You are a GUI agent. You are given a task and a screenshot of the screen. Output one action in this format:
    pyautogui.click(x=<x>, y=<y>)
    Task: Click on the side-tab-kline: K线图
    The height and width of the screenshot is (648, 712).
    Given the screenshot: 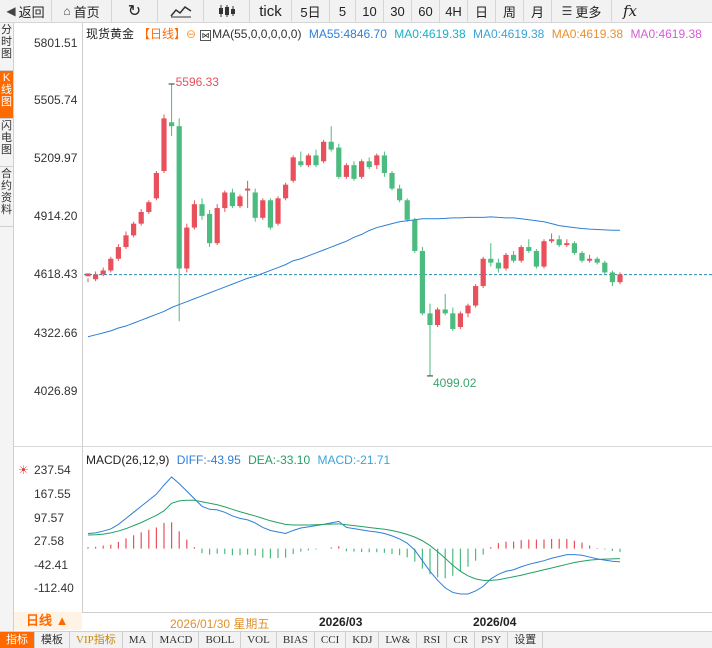 What is the action you would take?
    pyautogui.click(x=6, y=95)
    